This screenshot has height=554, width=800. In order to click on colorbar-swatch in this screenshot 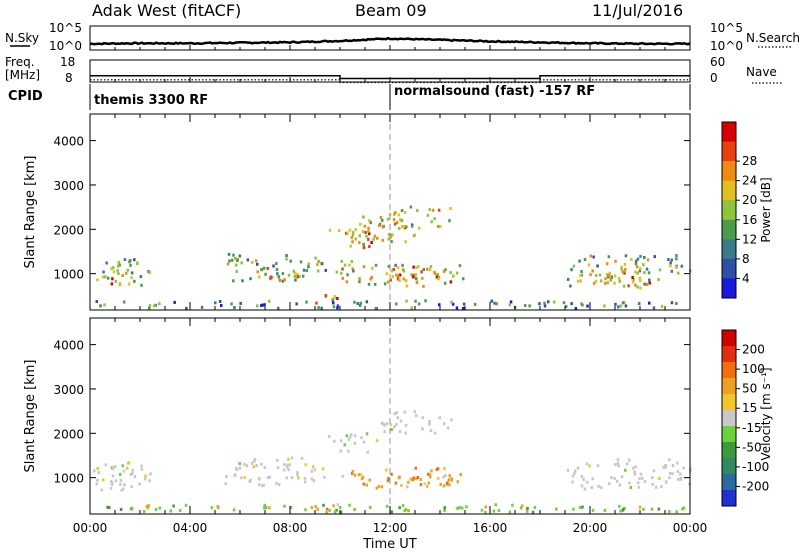, I will do `click(729, 354)`.